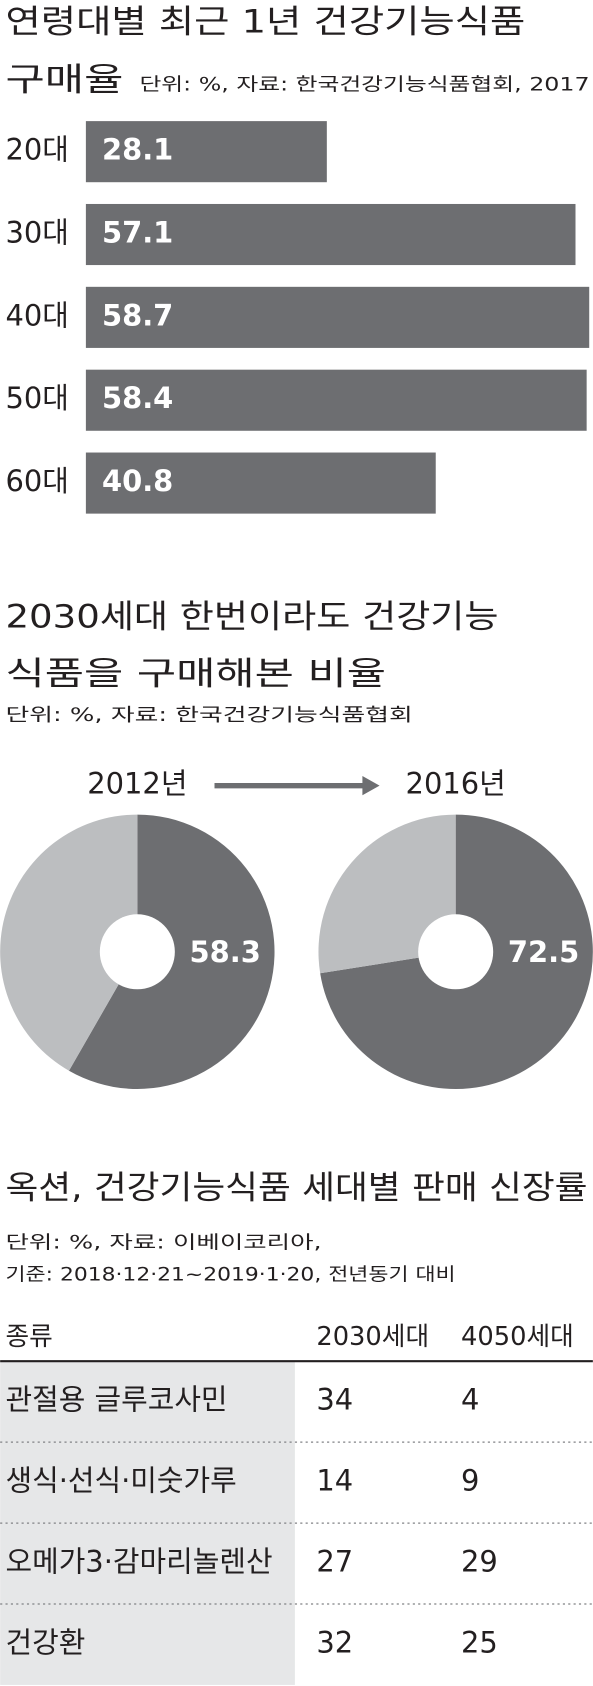 This screenshot has width=593, height=1686. What do you see at coordinates (137, 315) in the screenshot?
I see `value-label: 58.7` at bounding box center [137, 315].